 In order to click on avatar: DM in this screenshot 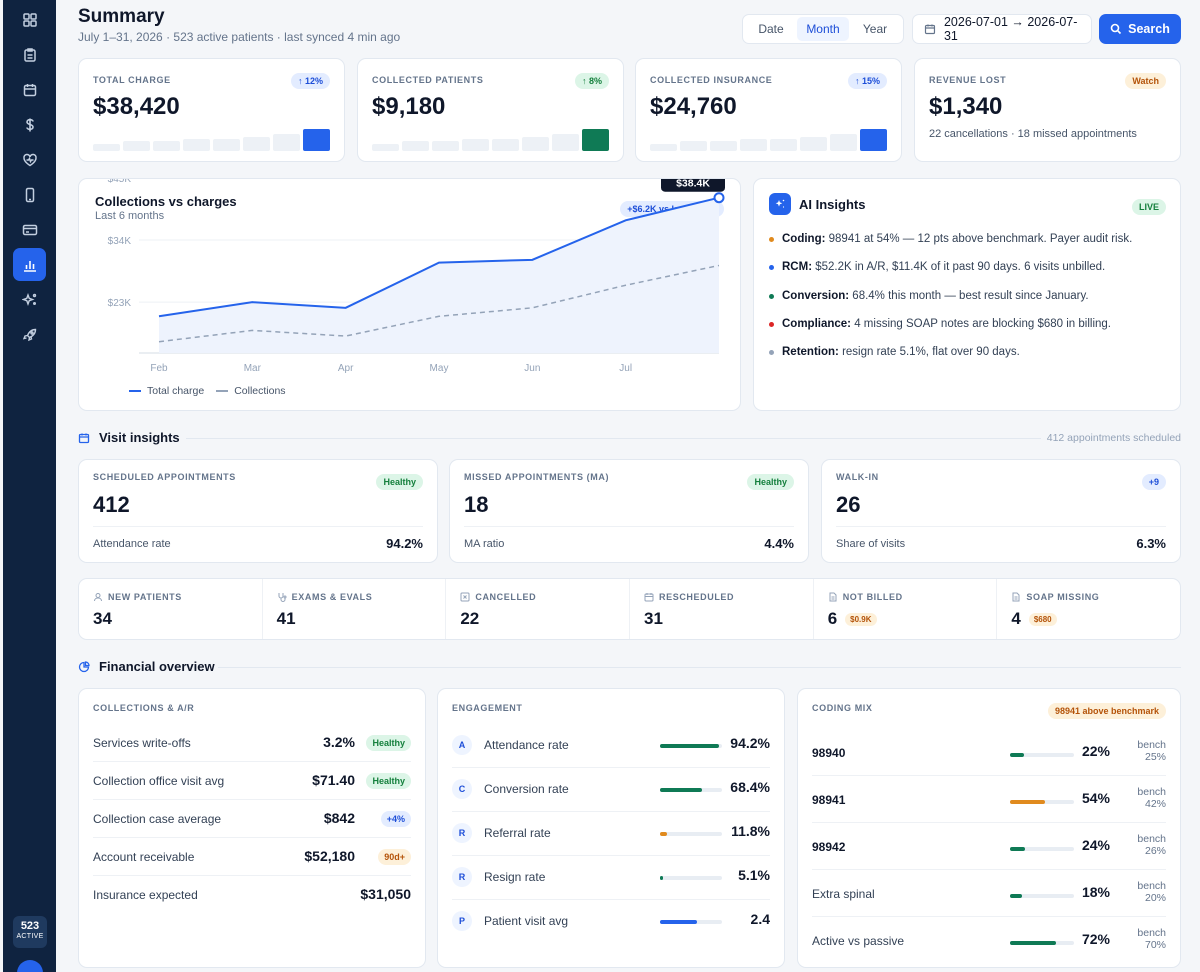, I will do `click(30, 966)`.